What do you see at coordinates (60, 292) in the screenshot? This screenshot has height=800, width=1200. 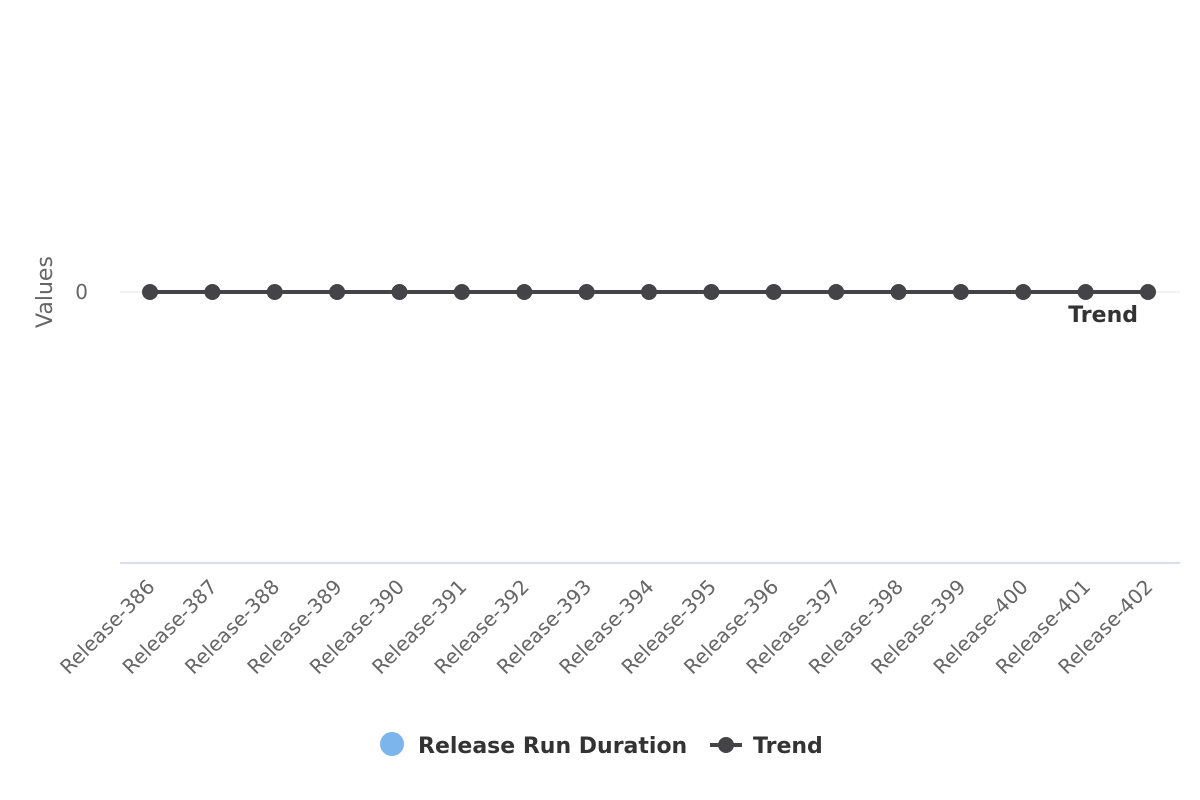 I see `axis-layer: Values 0` at bounding box center [60, 292].